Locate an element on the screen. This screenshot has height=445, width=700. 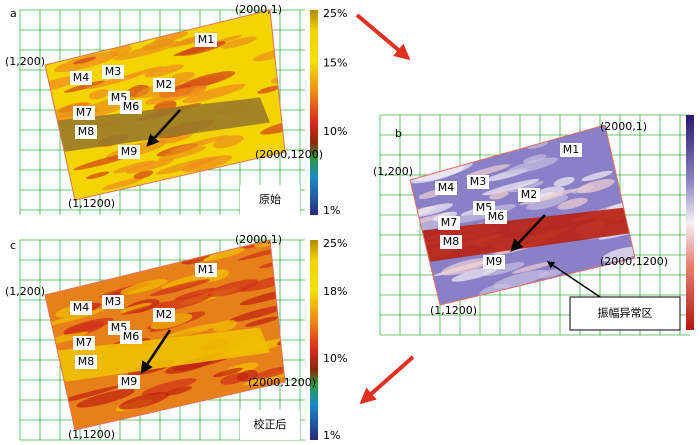
well-label: M8 is located at coordinates (451, 241).